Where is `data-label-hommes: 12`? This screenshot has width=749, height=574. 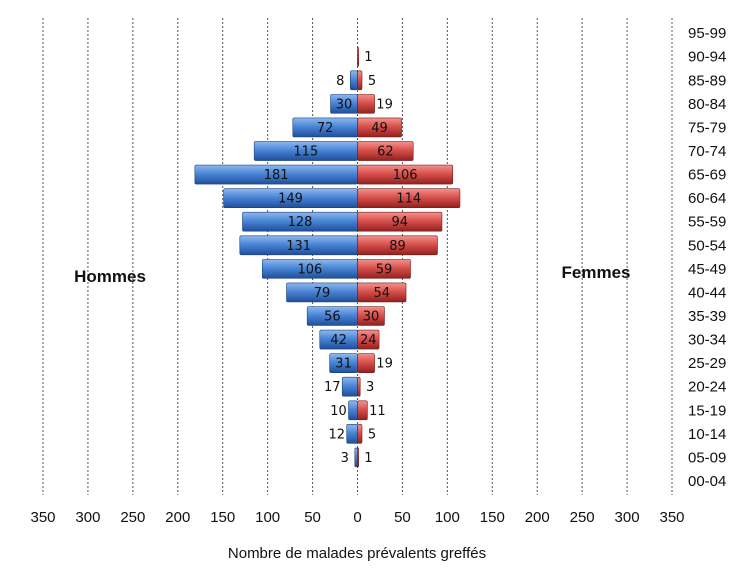
data-label-hommes: 12 is located at coordinates (336, 434).